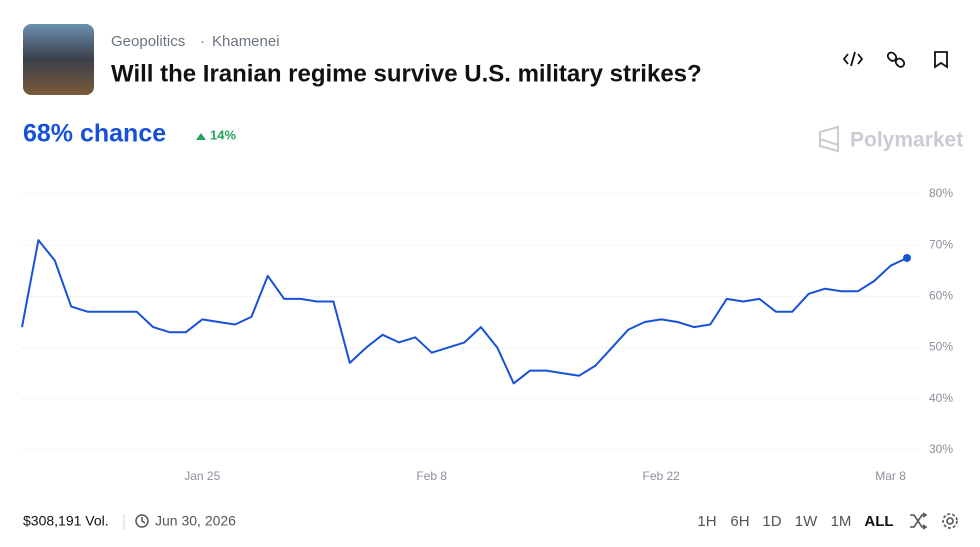 This screenshot has width=980, height=547. What do you see at coordinates (853, 59) in the screenshot?
I see `embed-icon` at bounding box center [853, 59].